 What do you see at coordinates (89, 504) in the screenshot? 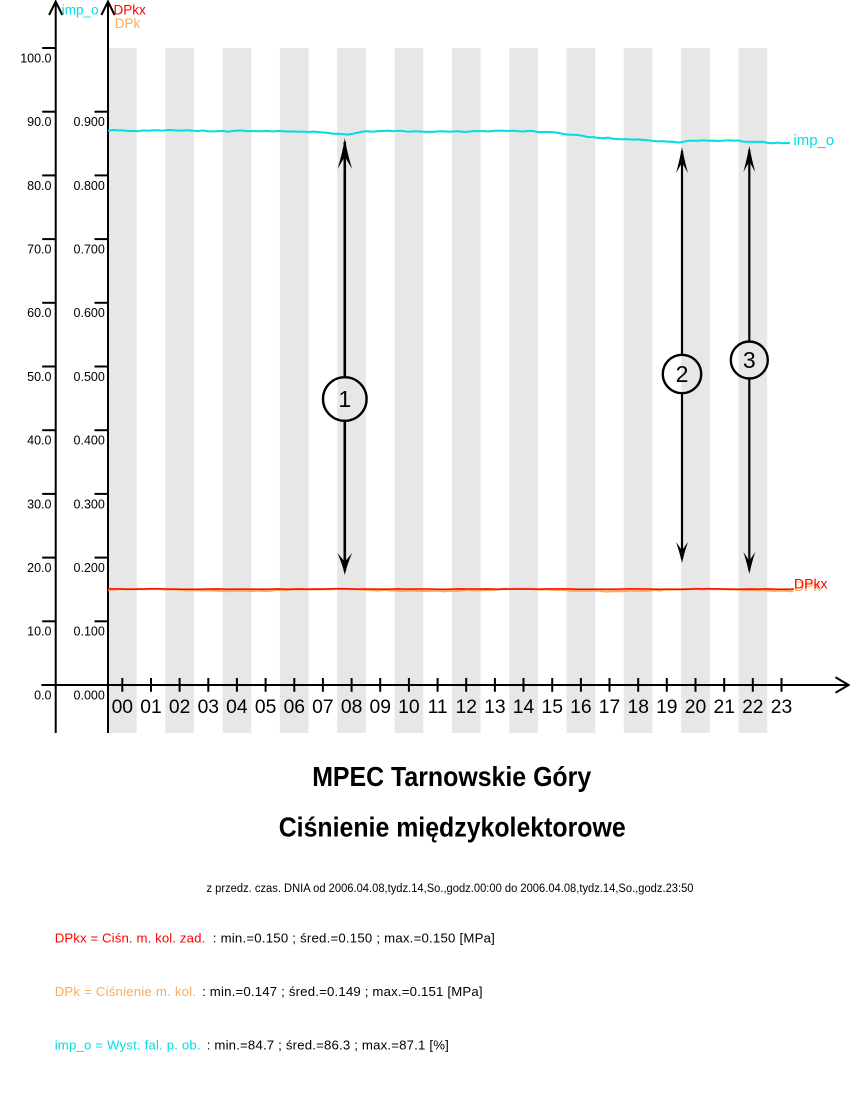
I see `svg-text: 0.300` at bounding box center [89, 504].